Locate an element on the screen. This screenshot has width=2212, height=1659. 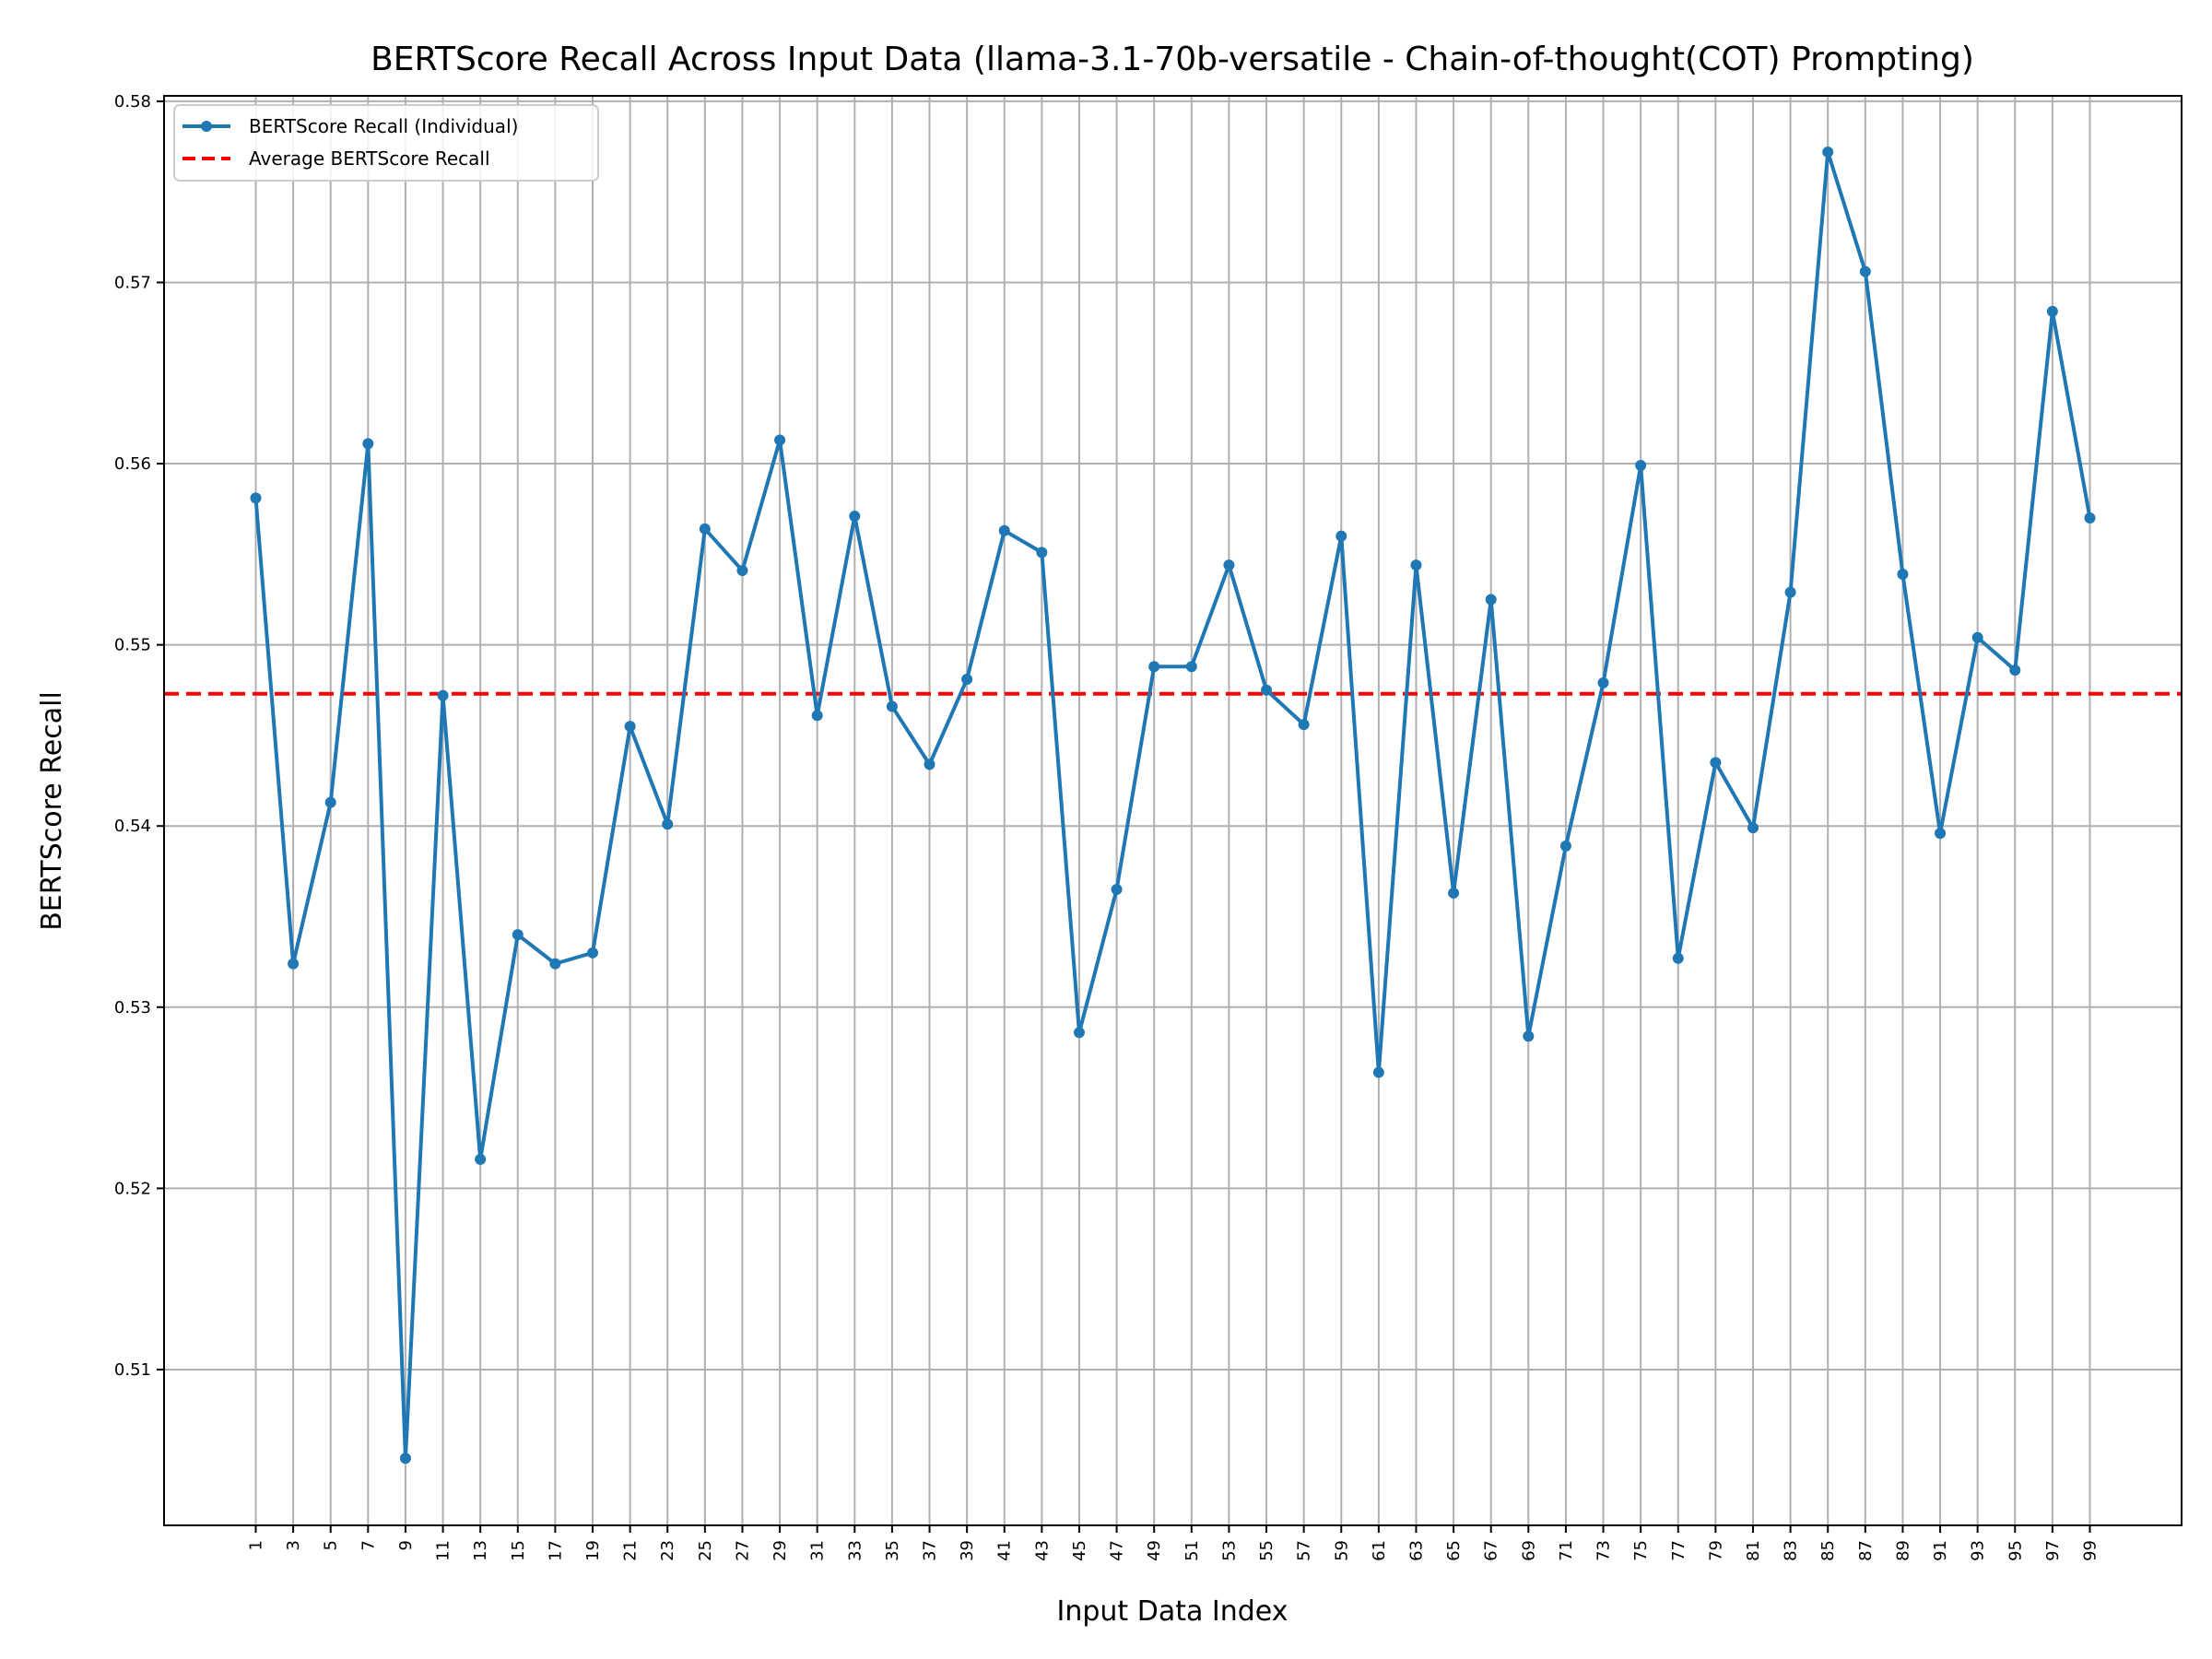
y-tick-label: 0.57 is located at coordinates (132, 282).